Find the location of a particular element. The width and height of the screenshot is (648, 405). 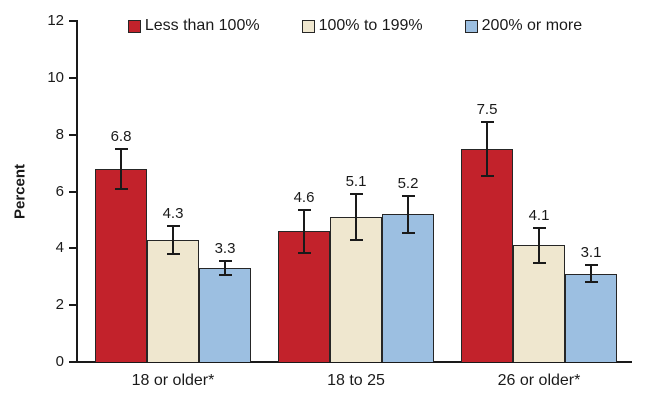

bar-value-label: 6.8 is located at coordinates (121, 136).